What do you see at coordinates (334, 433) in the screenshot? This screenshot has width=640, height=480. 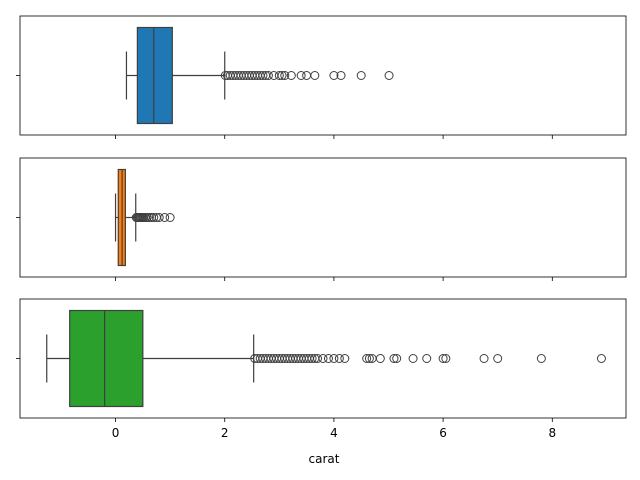 I see `x-tick-label-4: 4` at bounding box center [334, 433].